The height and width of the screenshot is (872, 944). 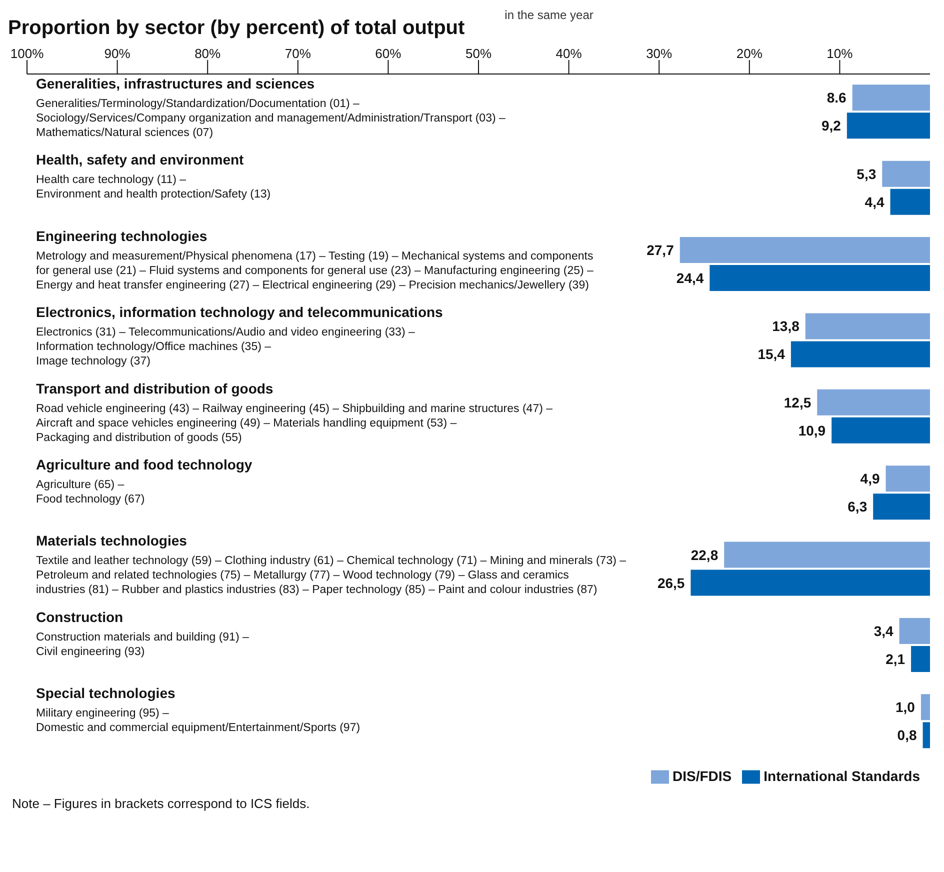 I want to click on x-tick-label: 30%, so click(x=659, y=53).